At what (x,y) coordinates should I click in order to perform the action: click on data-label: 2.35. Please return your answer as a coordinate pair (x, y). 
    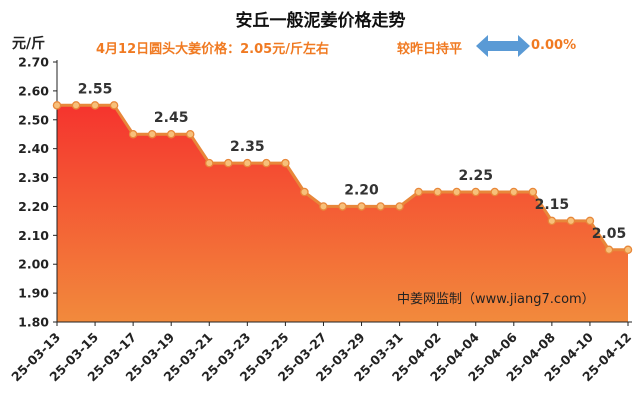
    Looking at the image, I should click on (247, 147).